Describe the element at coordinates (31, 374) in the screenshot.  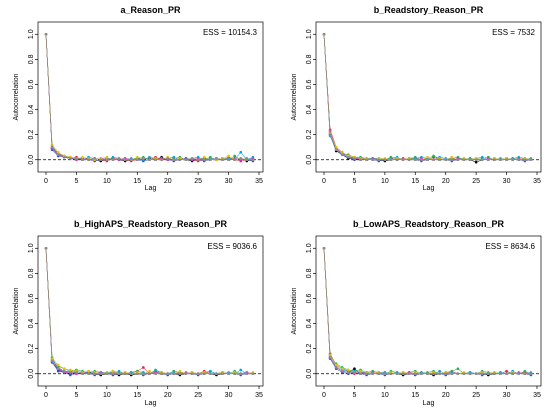
I see `y-tick-label: 0.0` at that location.